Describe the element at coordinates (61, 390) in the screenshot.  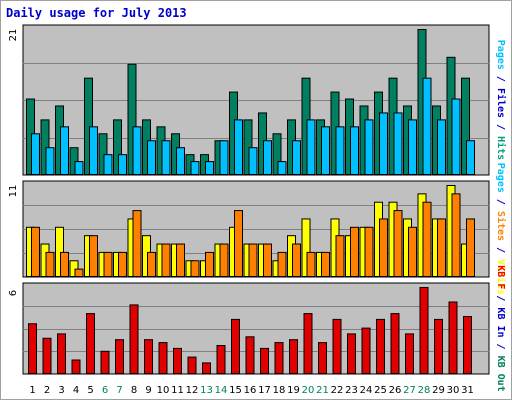
I see `x-tick-label: 3` at that location.